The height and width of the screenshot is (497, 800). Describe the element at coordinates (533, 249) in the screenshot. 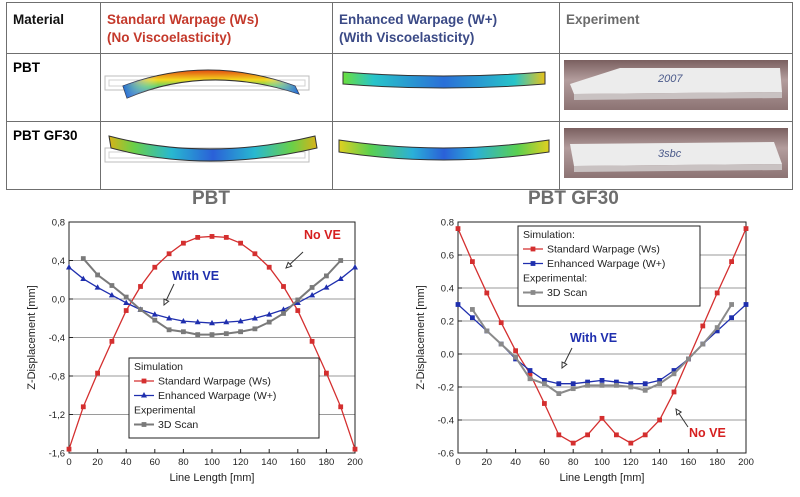

I see `c1-legend-swatch-marker` at that location.